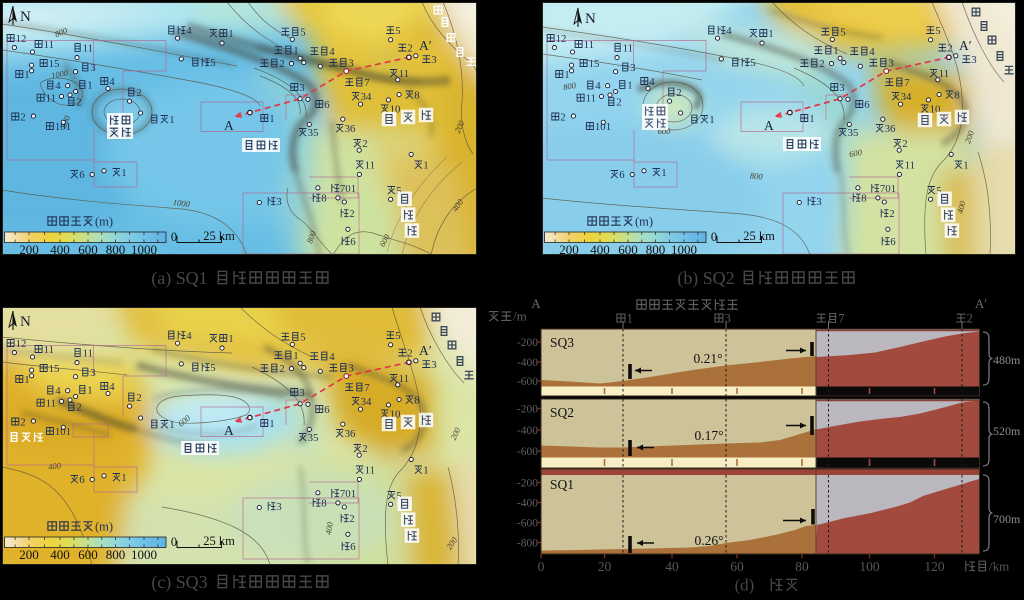  Describe the element at coordinates (25, 322) in the screenshot. I see `svg-text: N` at that location.